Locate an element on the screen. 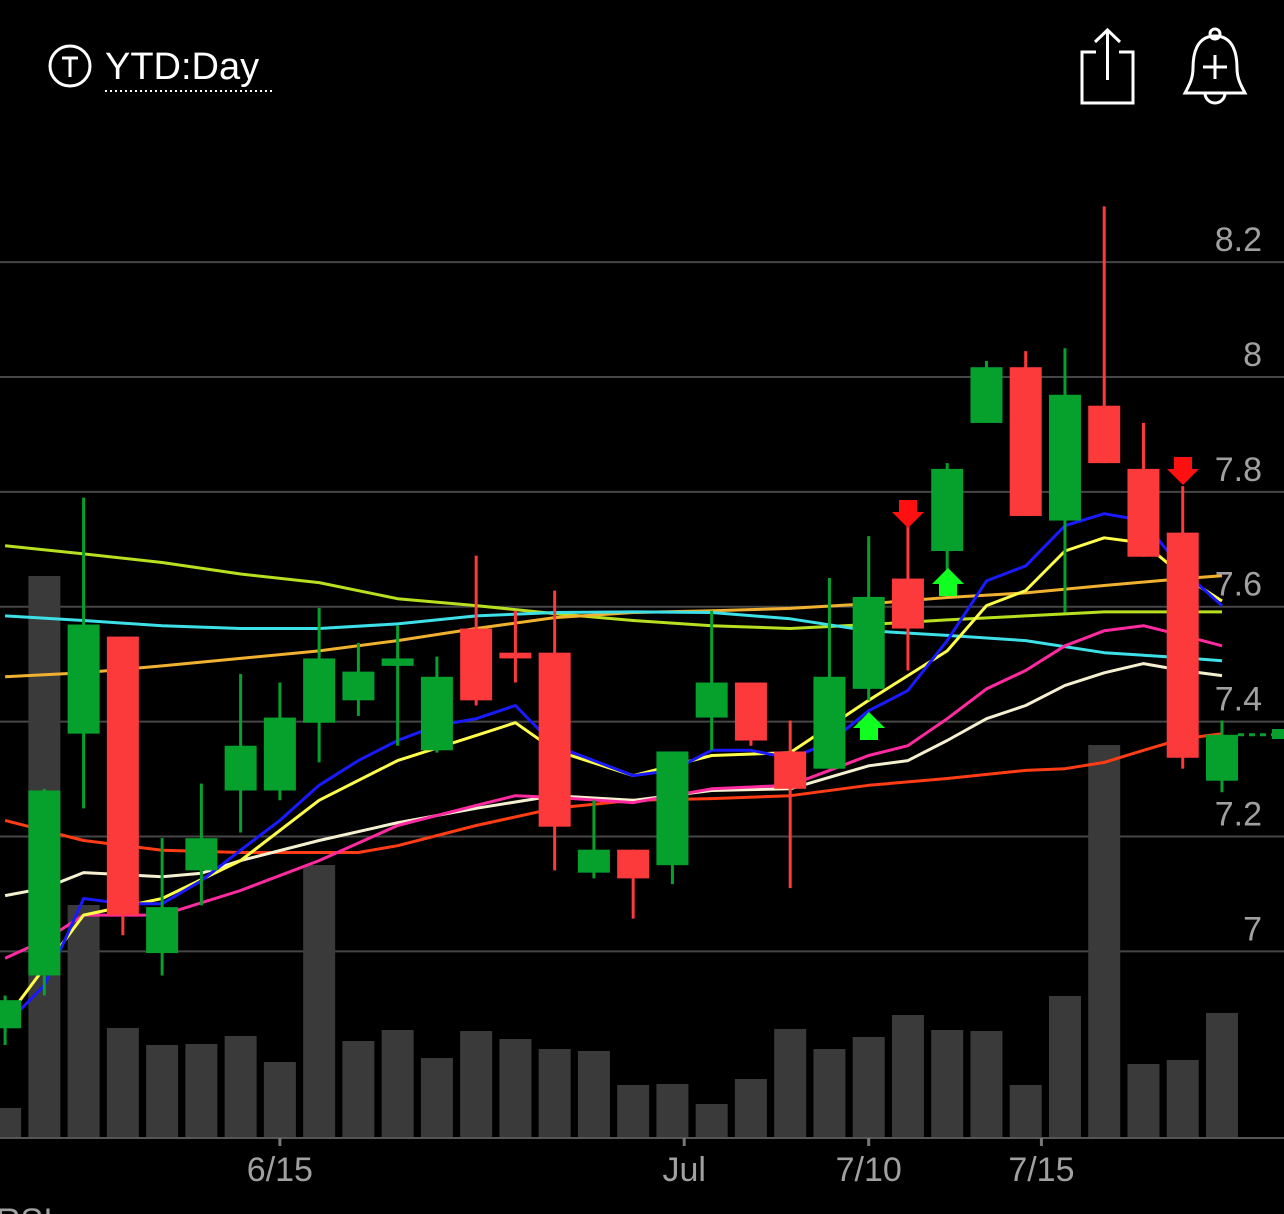 The image size is (1284, 1214). x-tick-label: 7/15 is located at coordinates (1041, 1170).